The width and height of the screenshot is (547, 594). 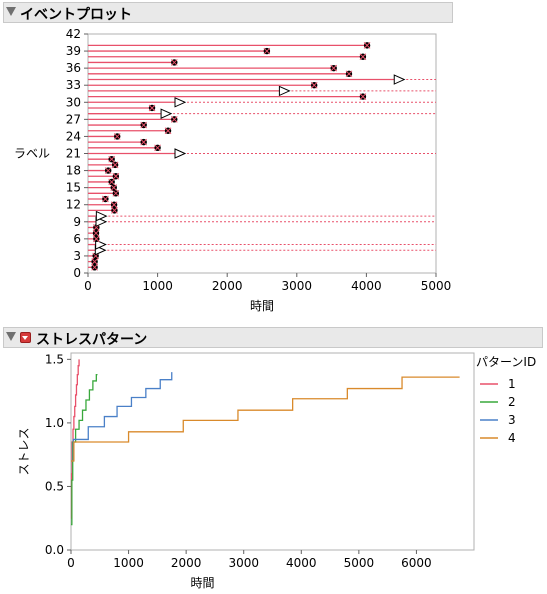 What do you see at coordinates (77, 273) in the screenshot?
I see `y-tick-label: 0` at bounding box center [77, 273].